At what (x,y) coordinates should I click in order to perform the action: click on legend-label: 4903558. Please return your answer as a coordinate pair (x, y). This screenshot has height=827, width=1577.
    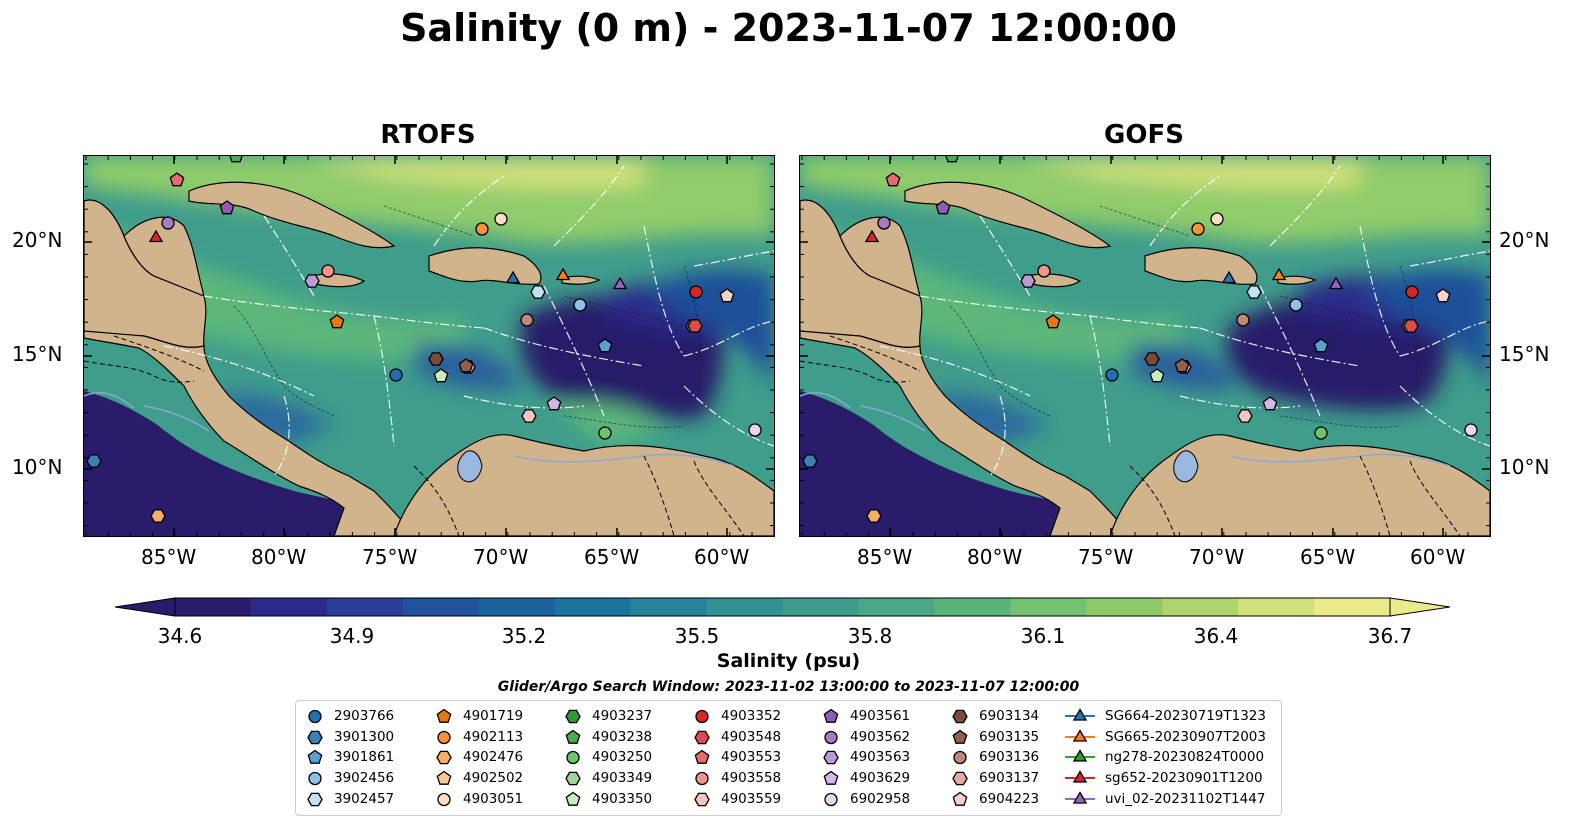
    Looking at the image, I should click on (751, 778).